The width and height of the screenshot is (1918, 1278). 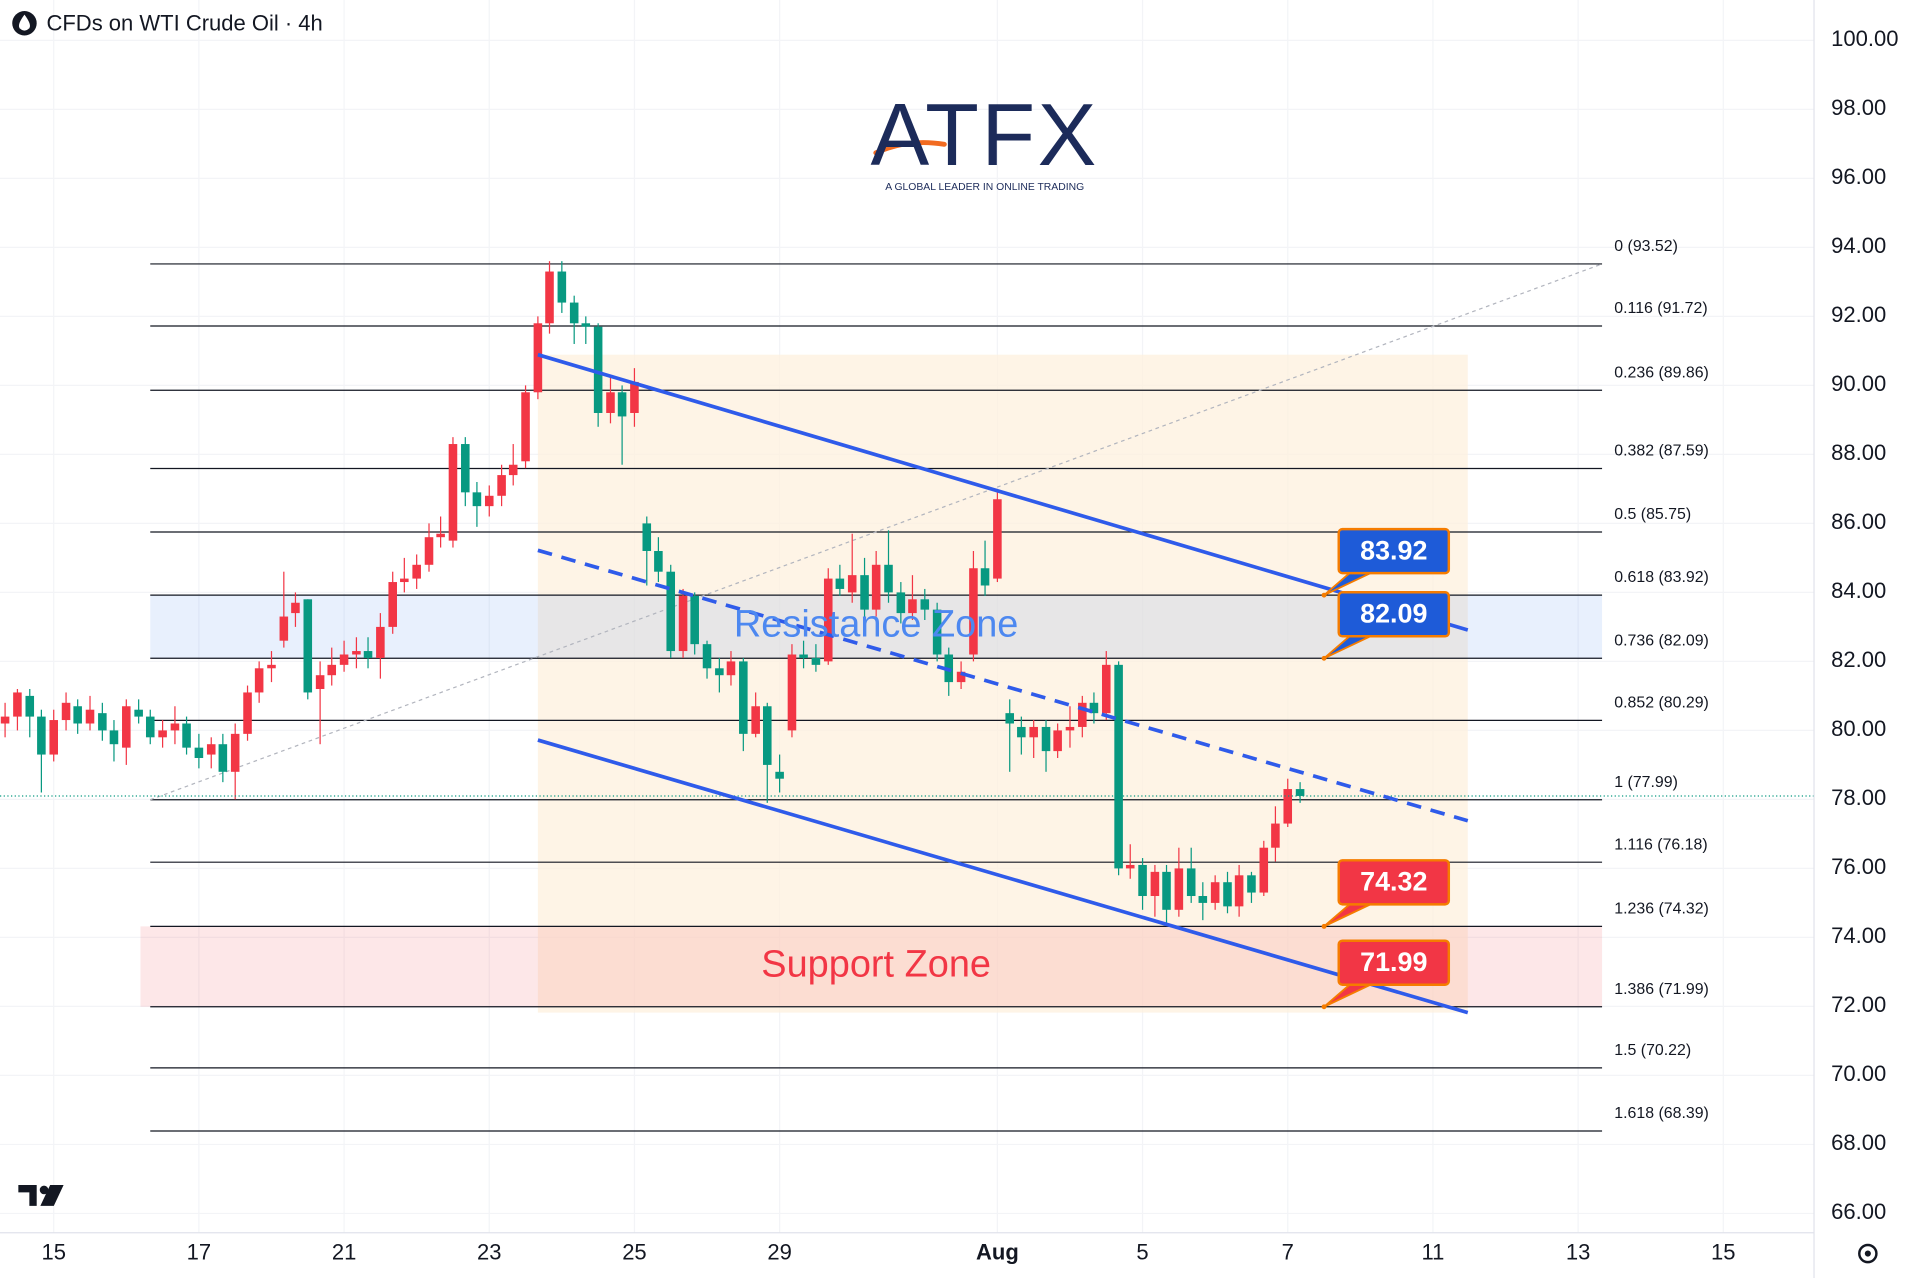 I want to click on settings-icon-center, so click(x=1867, y=1253).